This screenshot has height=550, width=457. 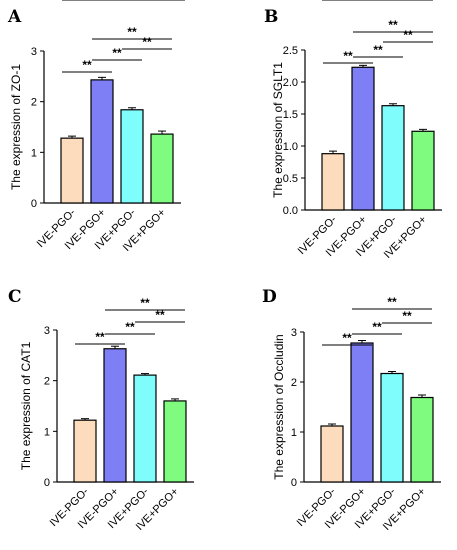 What do you see at coordinates (271, 17) in the screenshot?
I see `panel-letter: B` at bounding box center [271, 17].